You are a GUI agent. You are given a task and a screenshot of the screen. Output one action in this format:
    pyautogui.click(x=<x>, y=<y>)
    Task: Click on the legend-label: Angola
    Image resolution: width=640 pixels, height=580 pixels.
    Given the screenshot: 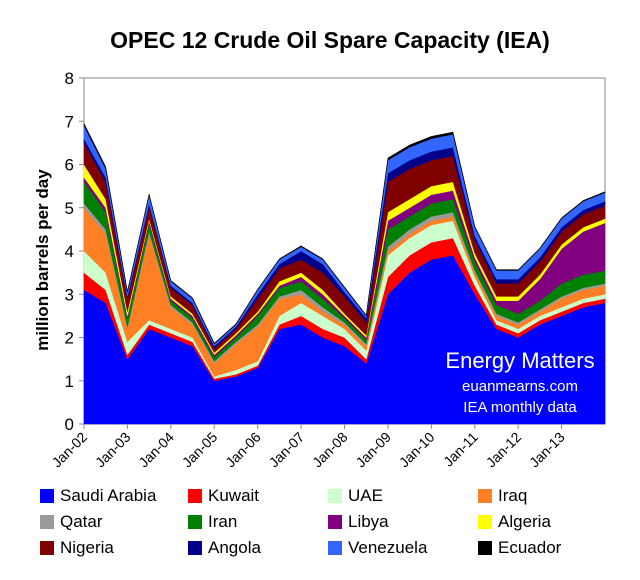 What is the action you would take?
    pyautogui.click(x=234, y=547)
    